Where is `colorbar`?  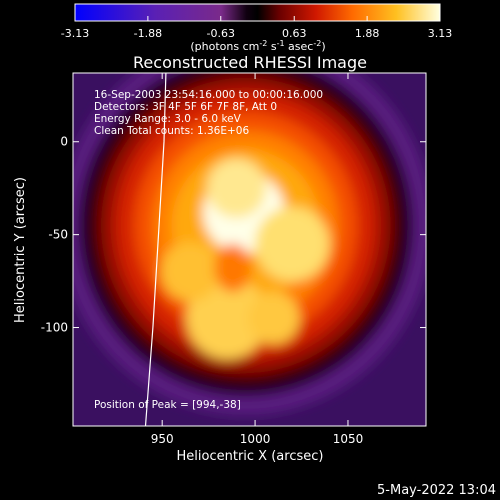
colorbar is located at coordinates (257, 12).